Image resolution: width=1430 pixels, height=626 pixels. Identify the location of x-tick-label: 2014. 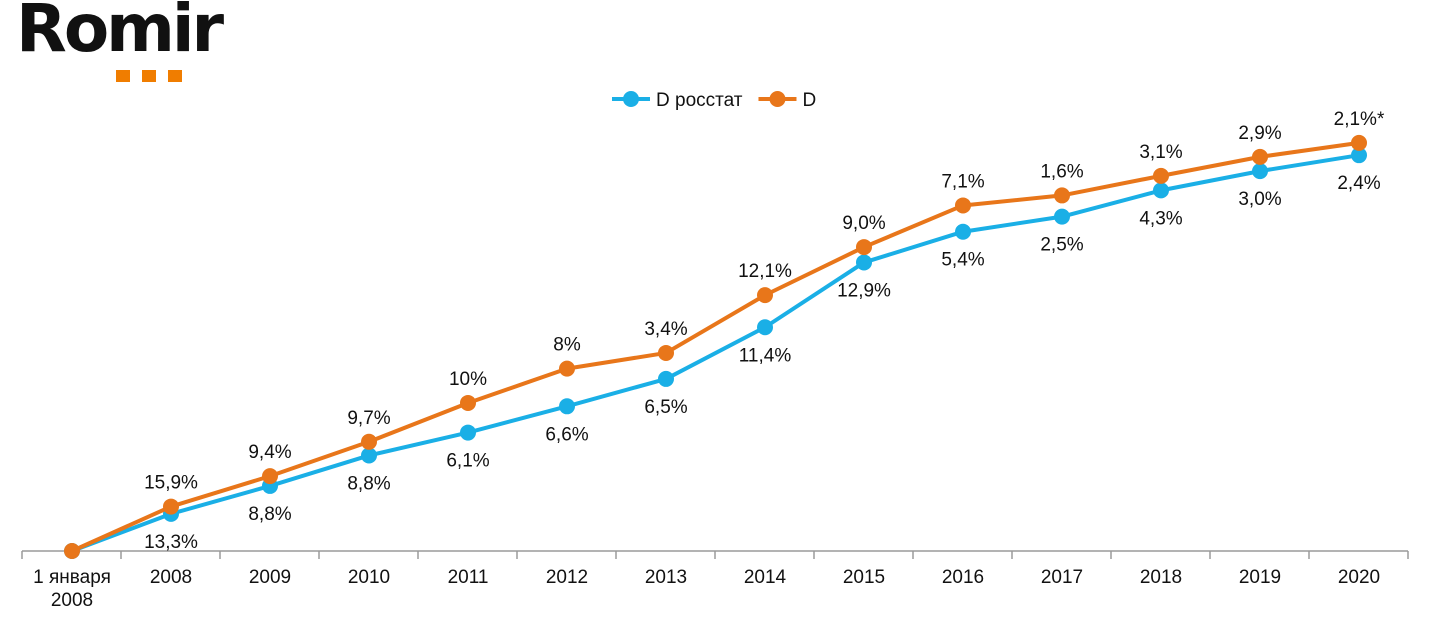
(765, 577).